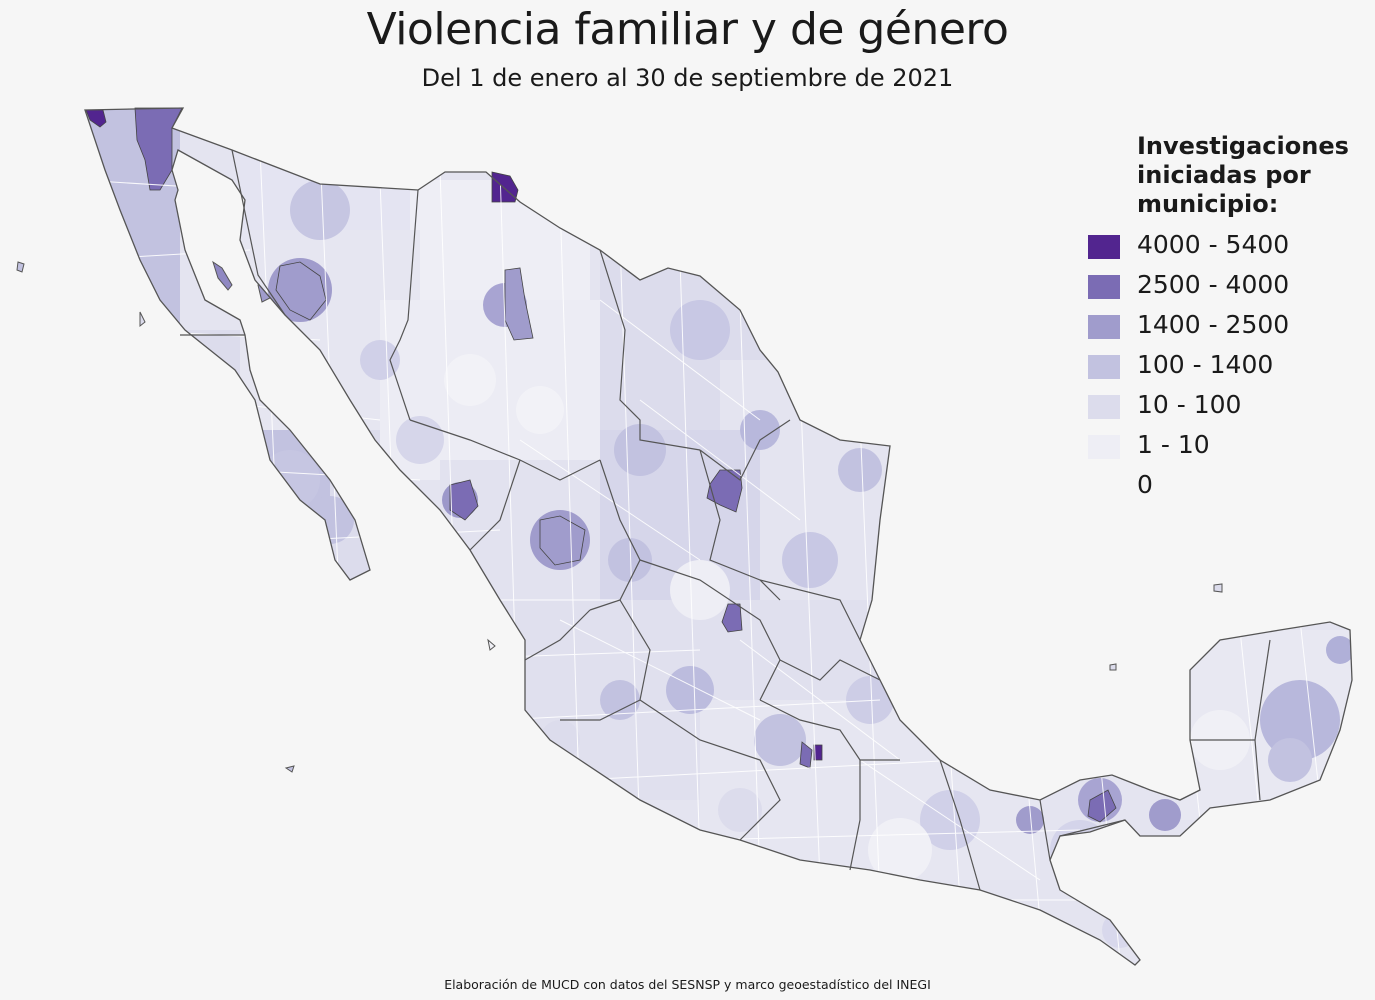  What do you see at coordinates (1227, 488) in the screenshot?
I see `legend-item: 0` at bounding box center [1227, 488].